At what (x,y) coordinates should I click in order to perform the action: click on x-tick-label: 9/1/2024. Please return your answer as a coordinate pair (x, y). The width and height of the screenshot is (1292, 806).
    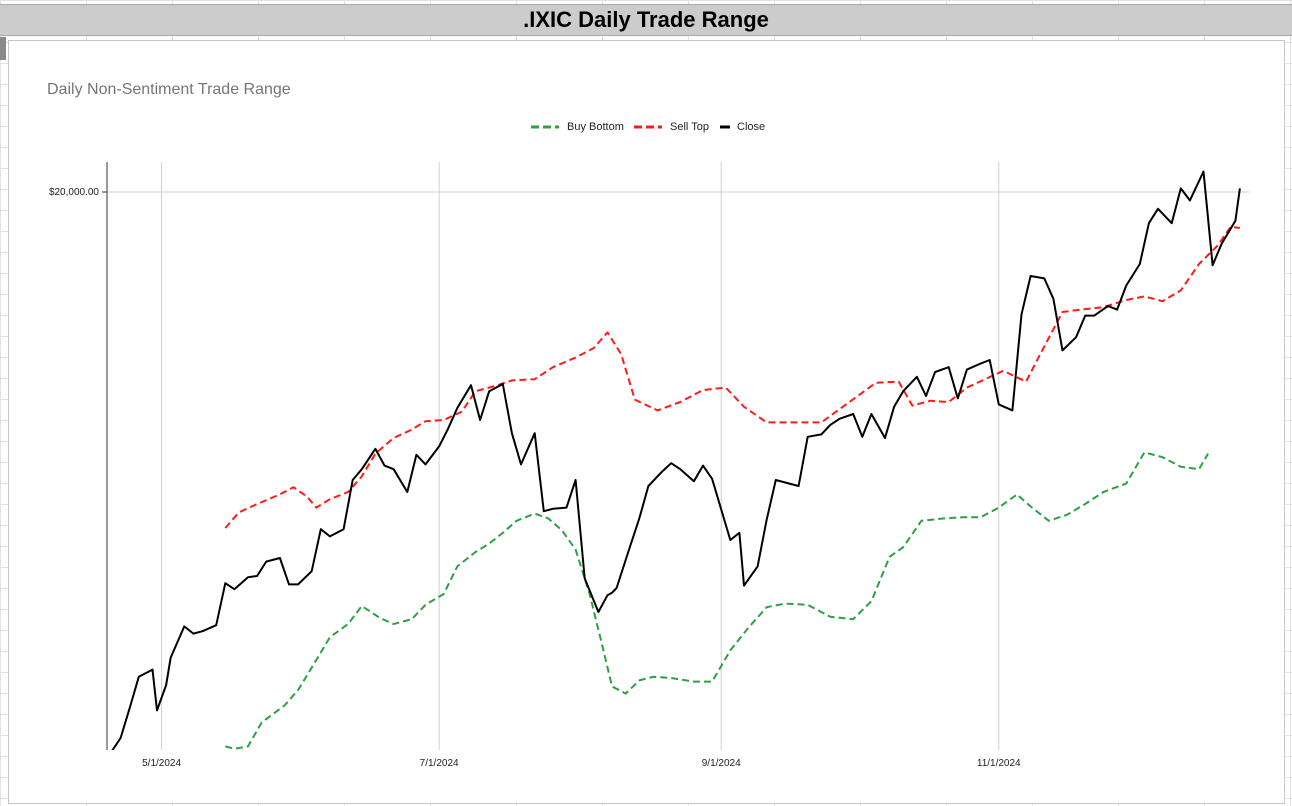
    Looking at the image, I should click on (721, 763).